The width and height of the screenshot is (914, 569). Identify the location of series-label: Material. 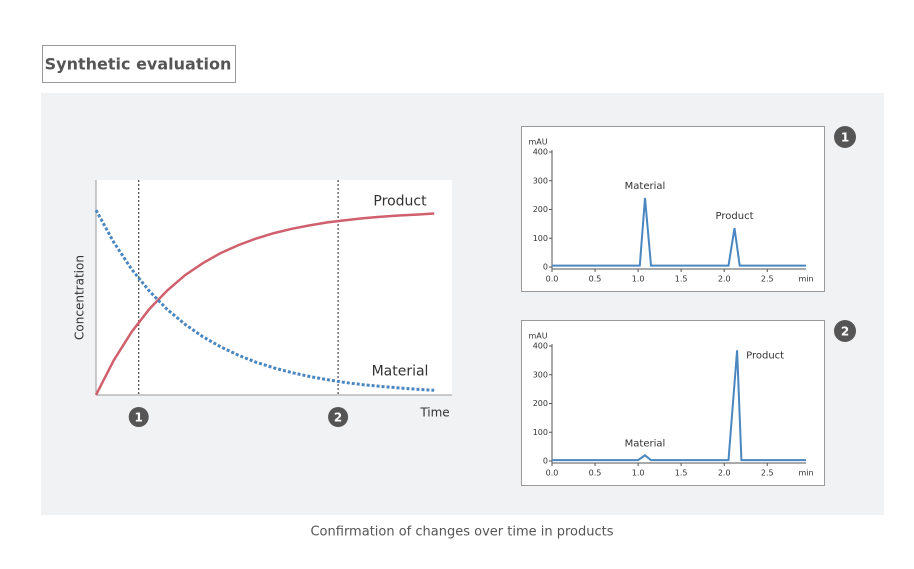
(400, 371).